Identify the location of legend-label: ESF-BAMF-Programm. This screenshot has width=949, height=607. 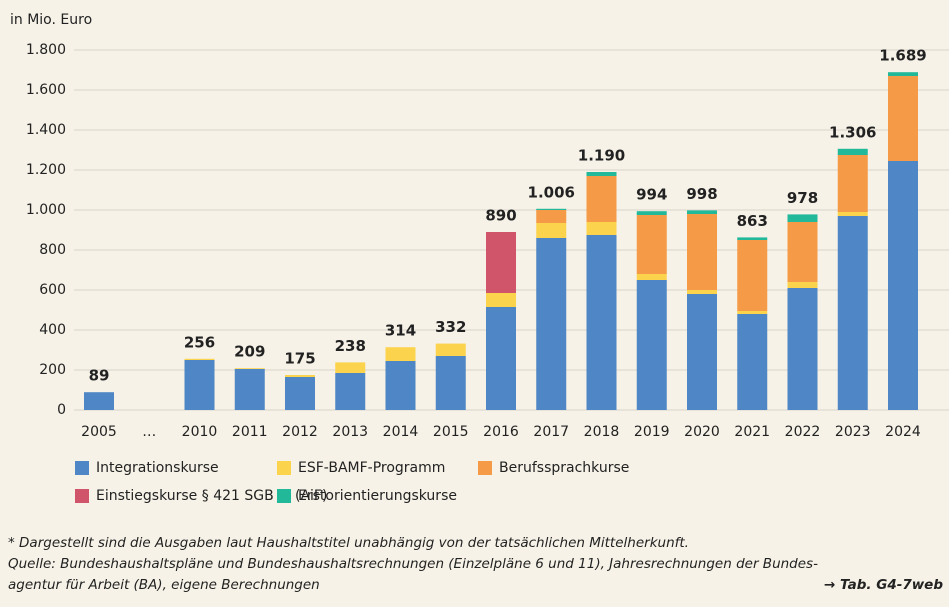
(371, 468).